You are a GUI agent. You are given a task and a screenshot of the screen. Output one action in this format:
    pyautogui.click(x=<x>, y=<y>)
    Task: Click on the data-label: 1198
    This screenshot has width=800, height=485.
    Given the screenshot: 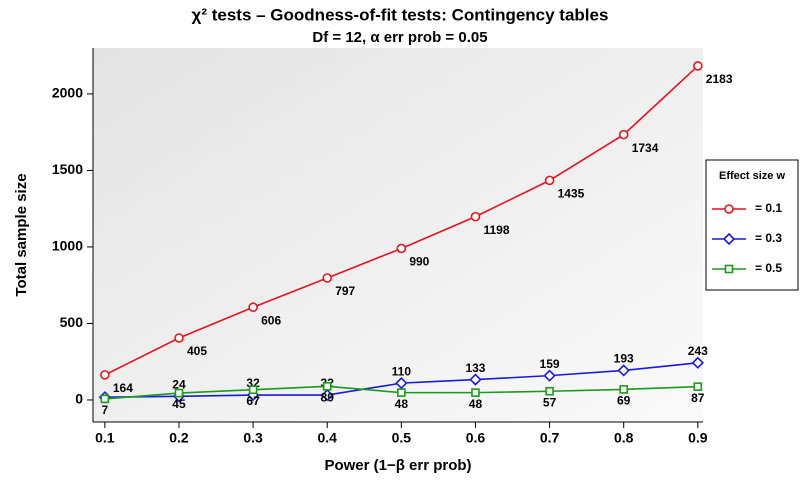 What is the action you would take?
    pyautogui.click(x=496, y=230)
    